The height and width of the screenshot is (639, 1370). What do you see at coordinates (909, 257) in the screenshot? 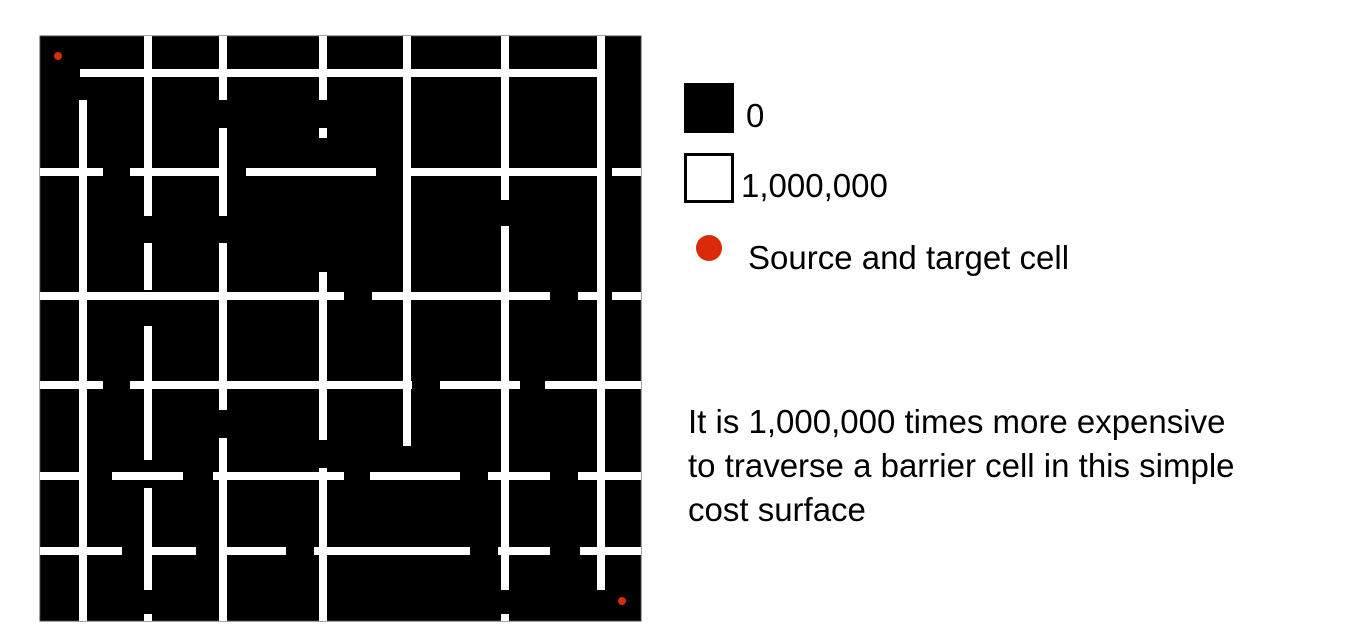
I see `legend-label-source-target: Source and target cell` at bounding box center [909, 257].